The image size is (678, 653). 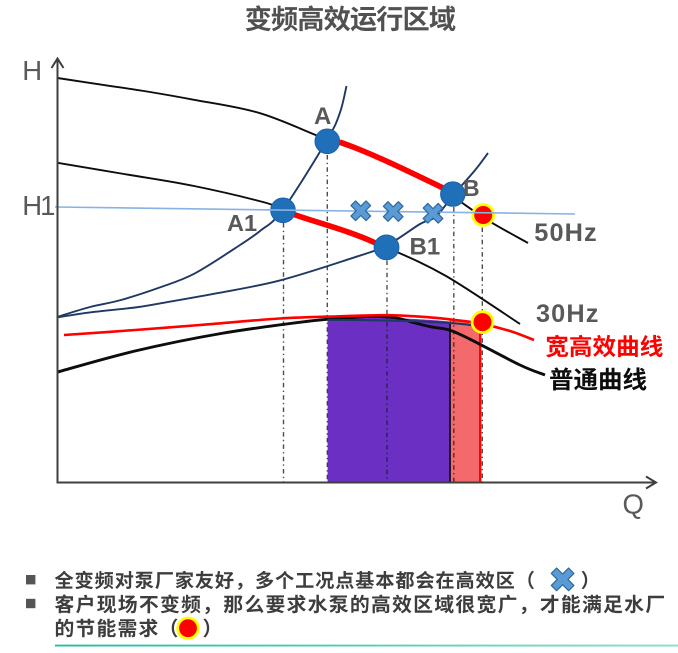 I want to click on svg-text: H, so click(x=32, y=70).